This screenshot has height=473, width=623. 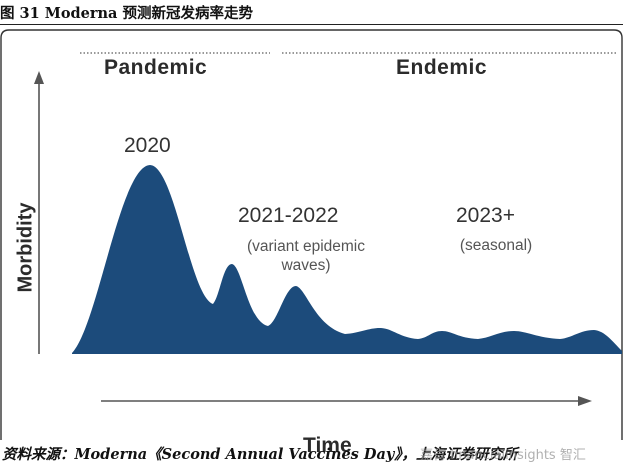 What do you see at coordinates (25, 247) in the screenshot?
I see `y-axis-label: Morbidity` at bounding box center [25, 247].